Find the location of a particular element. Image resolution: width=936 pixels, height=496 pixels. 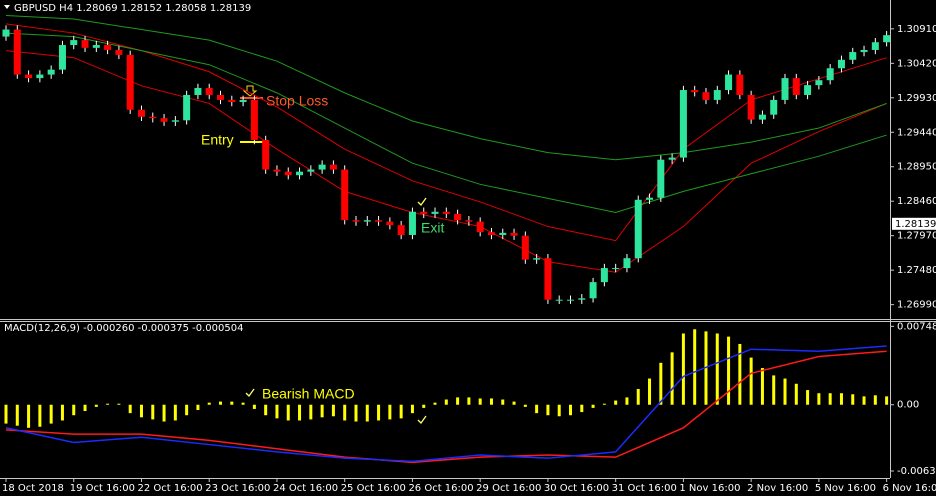

y-tick-label: 1.28950 is located at coordinates (916, 167).